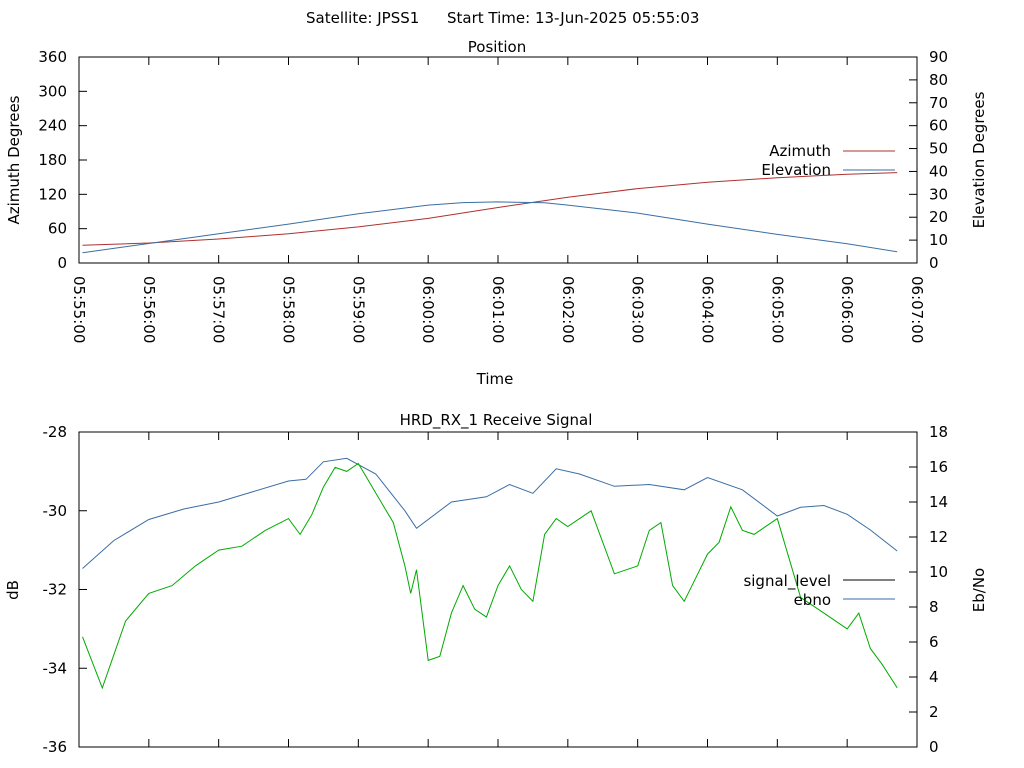 The image size is (1024, 768). Describe the element at coordinates (496, 420) in the screenshot. I see `signal-chart-title: HRD_RX_1 Receive Signal` at that location.